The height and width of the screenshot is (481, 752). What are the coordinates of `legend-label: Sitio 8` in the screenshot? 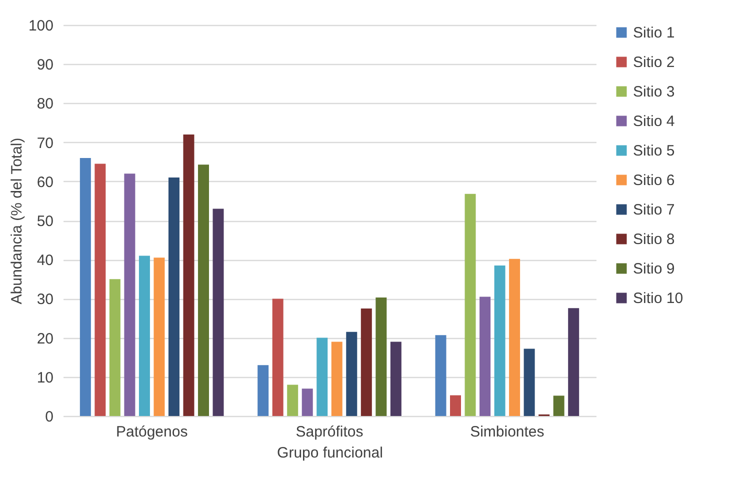 It's located at (654, 239).